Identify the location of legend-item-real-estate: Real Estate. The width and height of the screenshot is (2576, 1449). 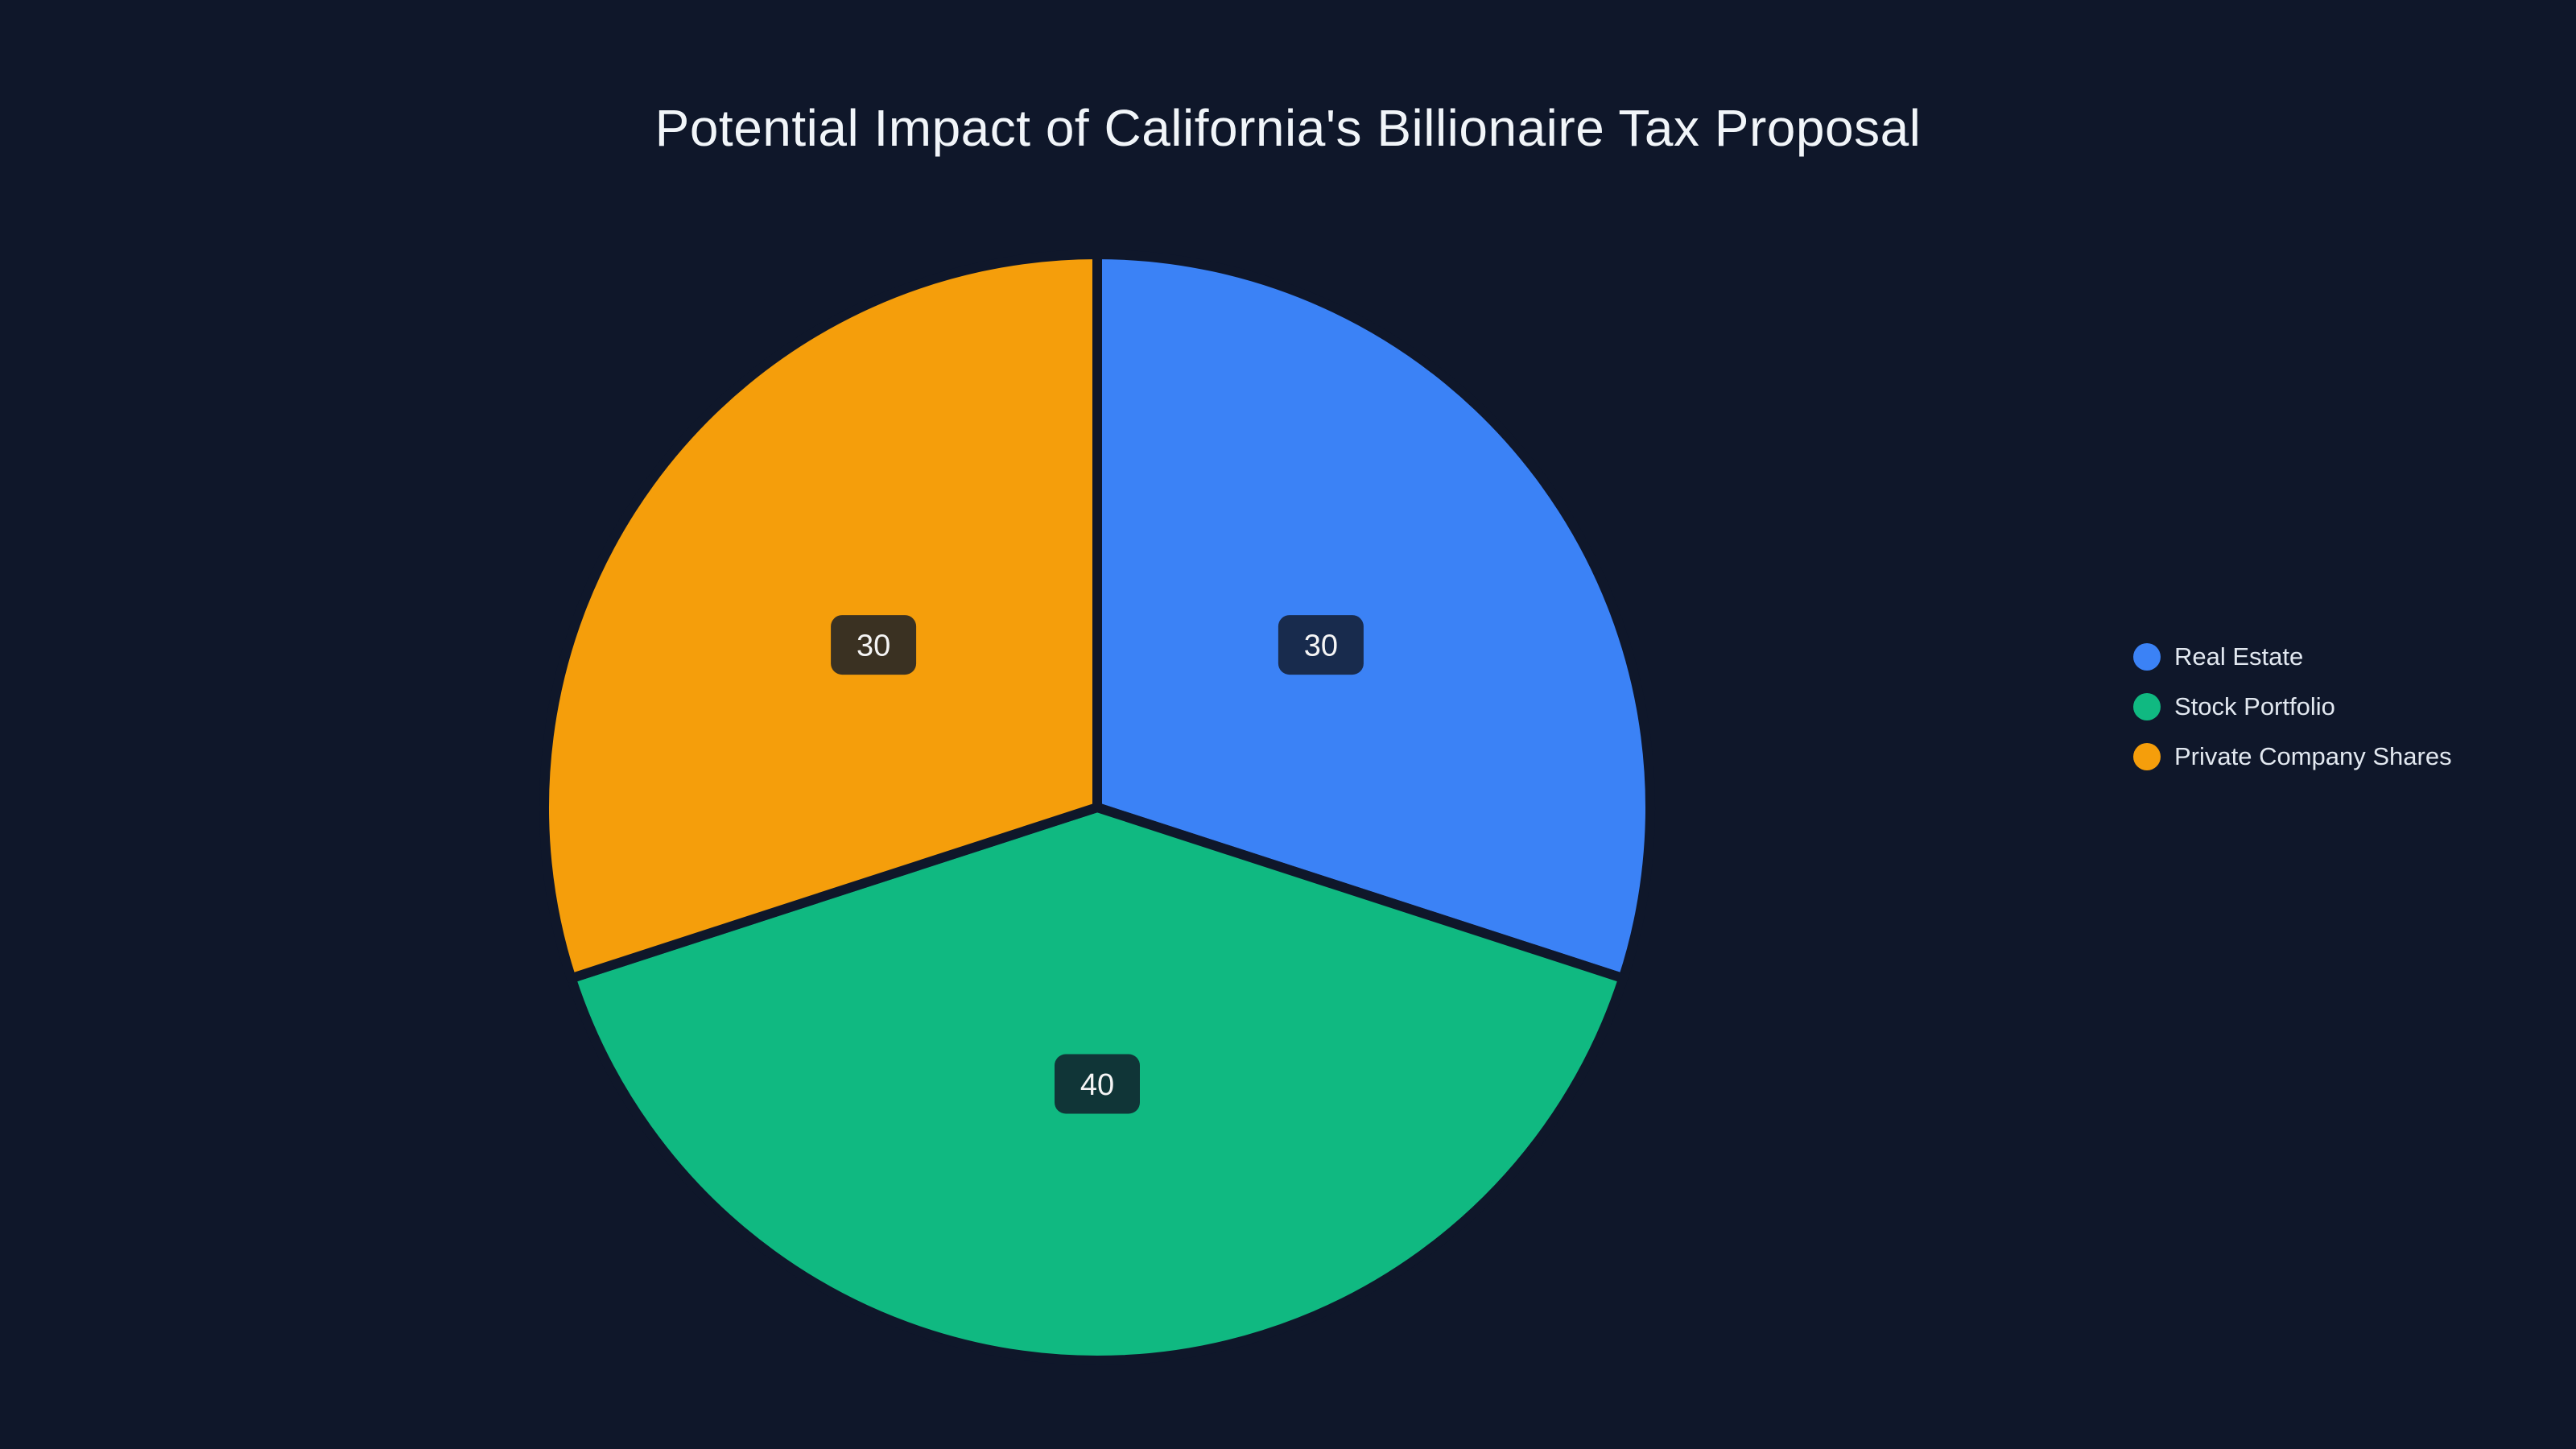
(2292, 656).